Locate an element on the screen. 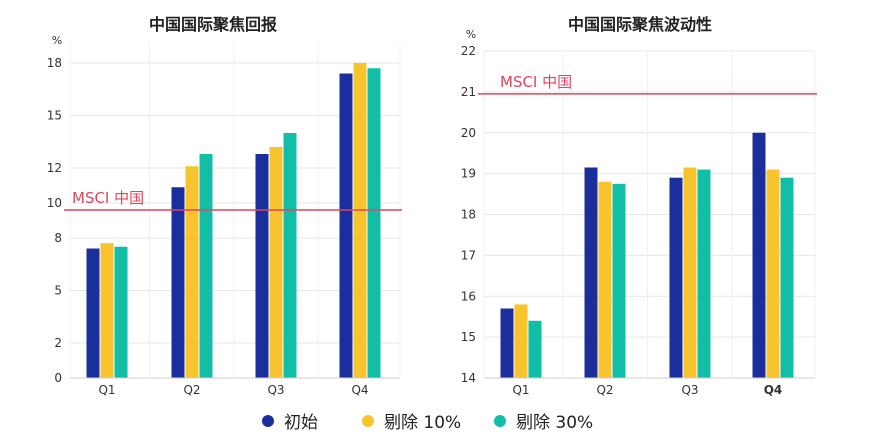 The image size is (870, 435). legend-item-ex30: 剔除 30% is located at coordinates (543, 420).